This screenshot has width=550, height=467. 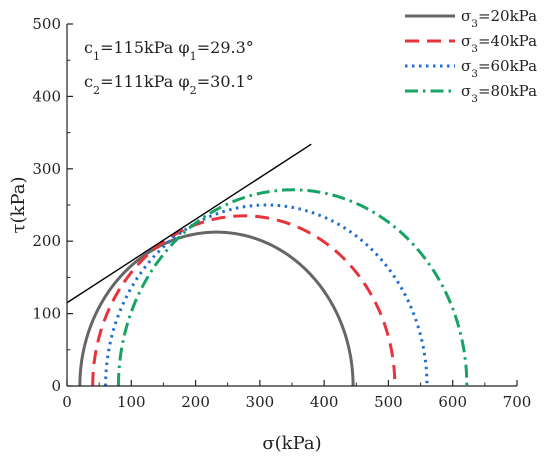 What do you see at coordinates (499, 93) in the screenshot?
I see `legend-label-4: σ3=80kPa` at bounding box center [499, 93].